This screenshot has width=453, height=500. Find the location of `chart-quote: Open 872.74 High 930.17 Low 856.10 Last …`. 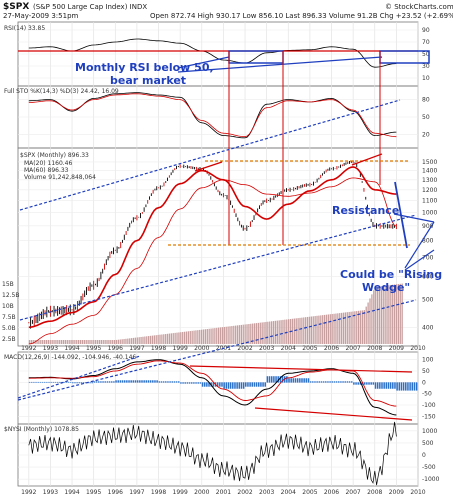

chart-quote: Open 872.74 High 930.17 Low 856.10 Last … is located at coordinates (301, 16).